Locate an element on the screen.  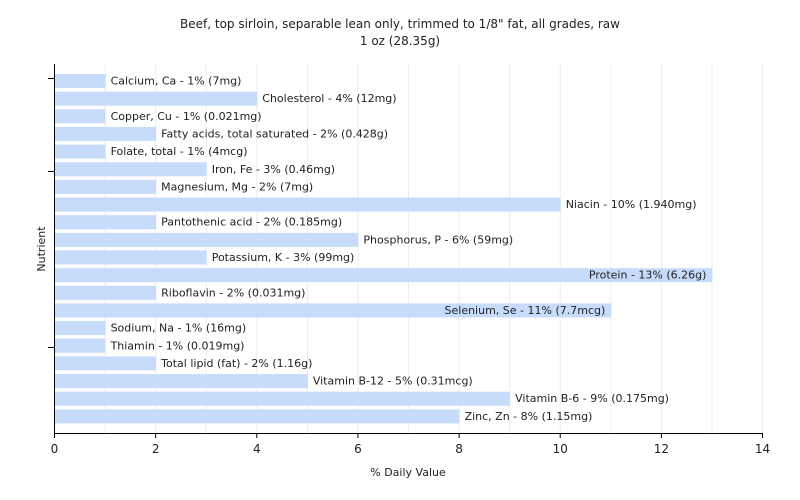
bar-label: Cholesterol - 4% (12mg) is located at coordinates (329, 98).